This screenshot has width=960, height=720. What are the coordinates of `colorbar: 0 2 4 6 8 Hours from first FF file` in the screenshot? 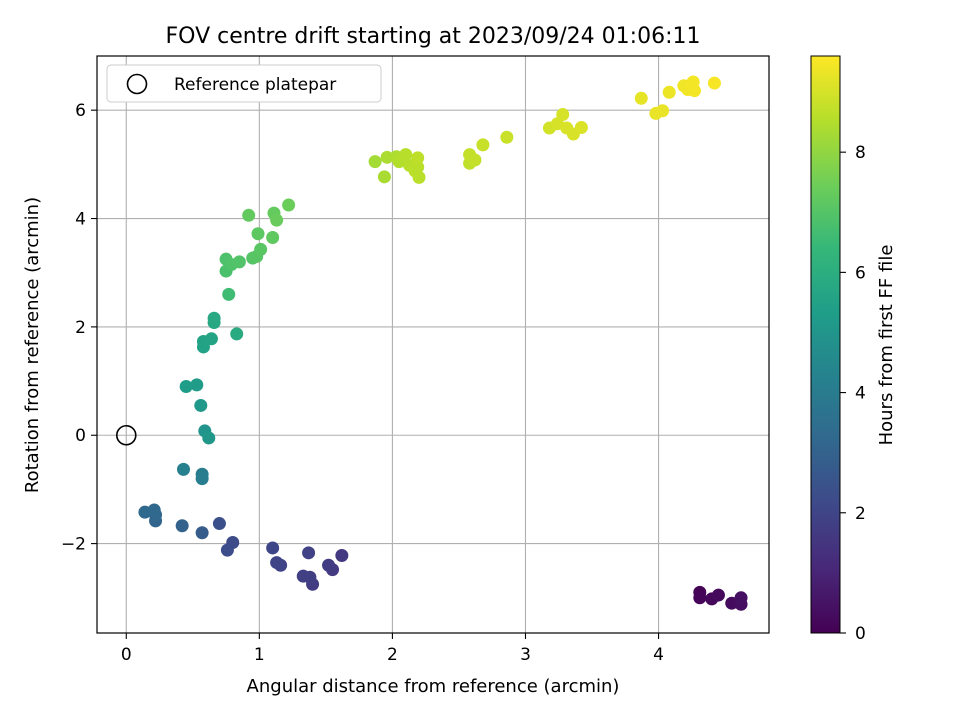 It's located at (853, 349).